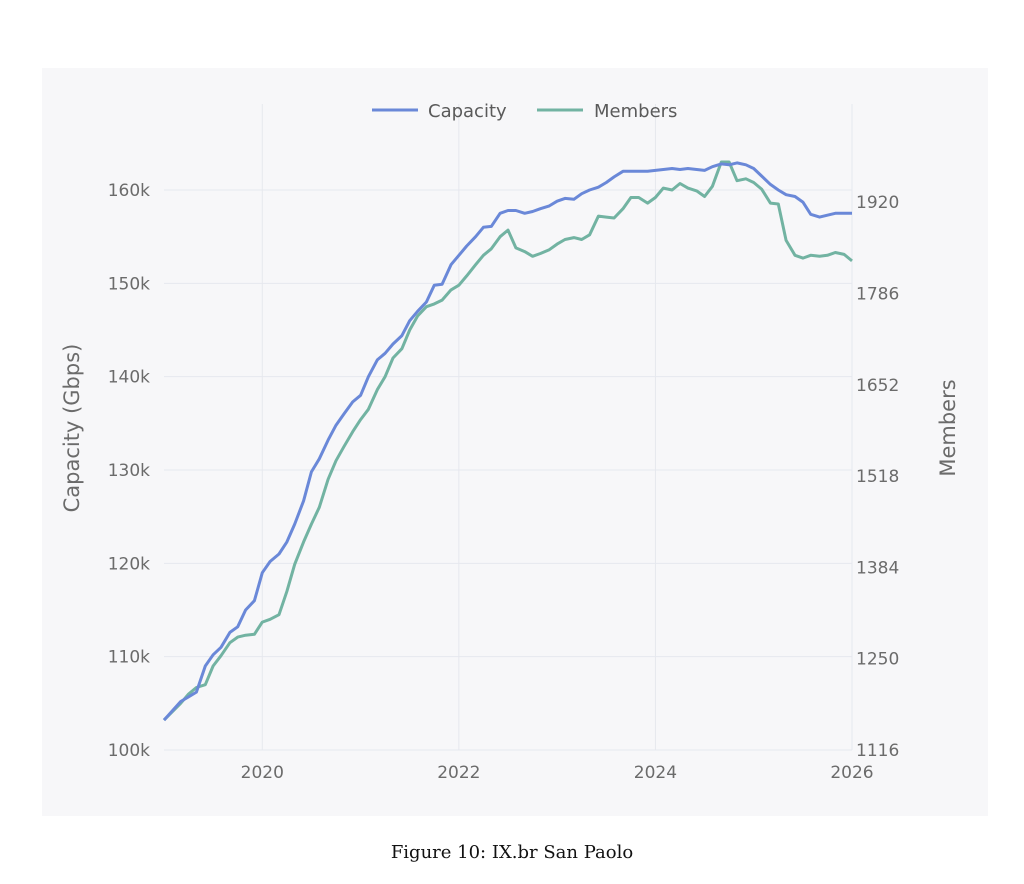 The width and height of the screenshot is (1024, 884). Describe the element at coordinates (262, 773) in the screenshot. I see `x-tick-label: 2020` at that location.